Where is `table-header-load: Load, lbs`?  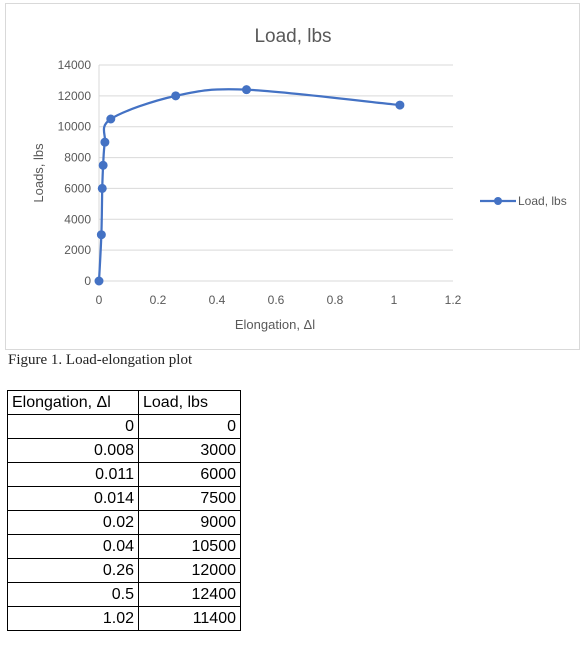
table-header-load: Load, lbs is located at coordinates (189, 402).